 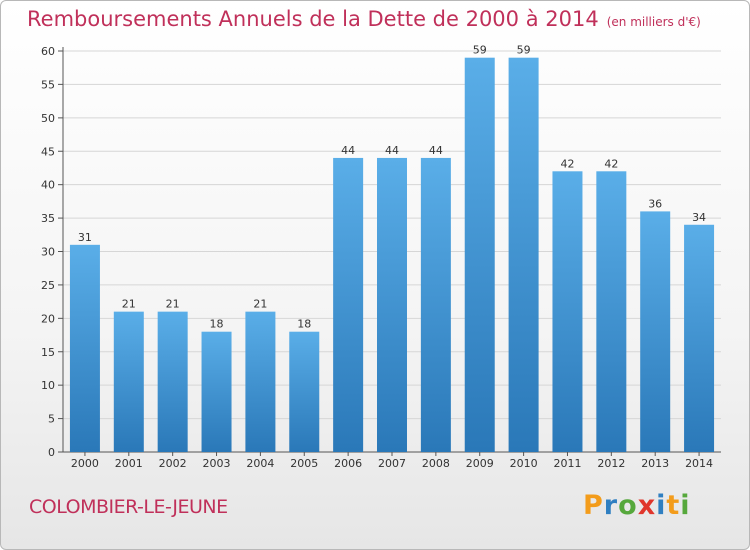 I want to click on data-label: 36, so click(x=655, y=203).